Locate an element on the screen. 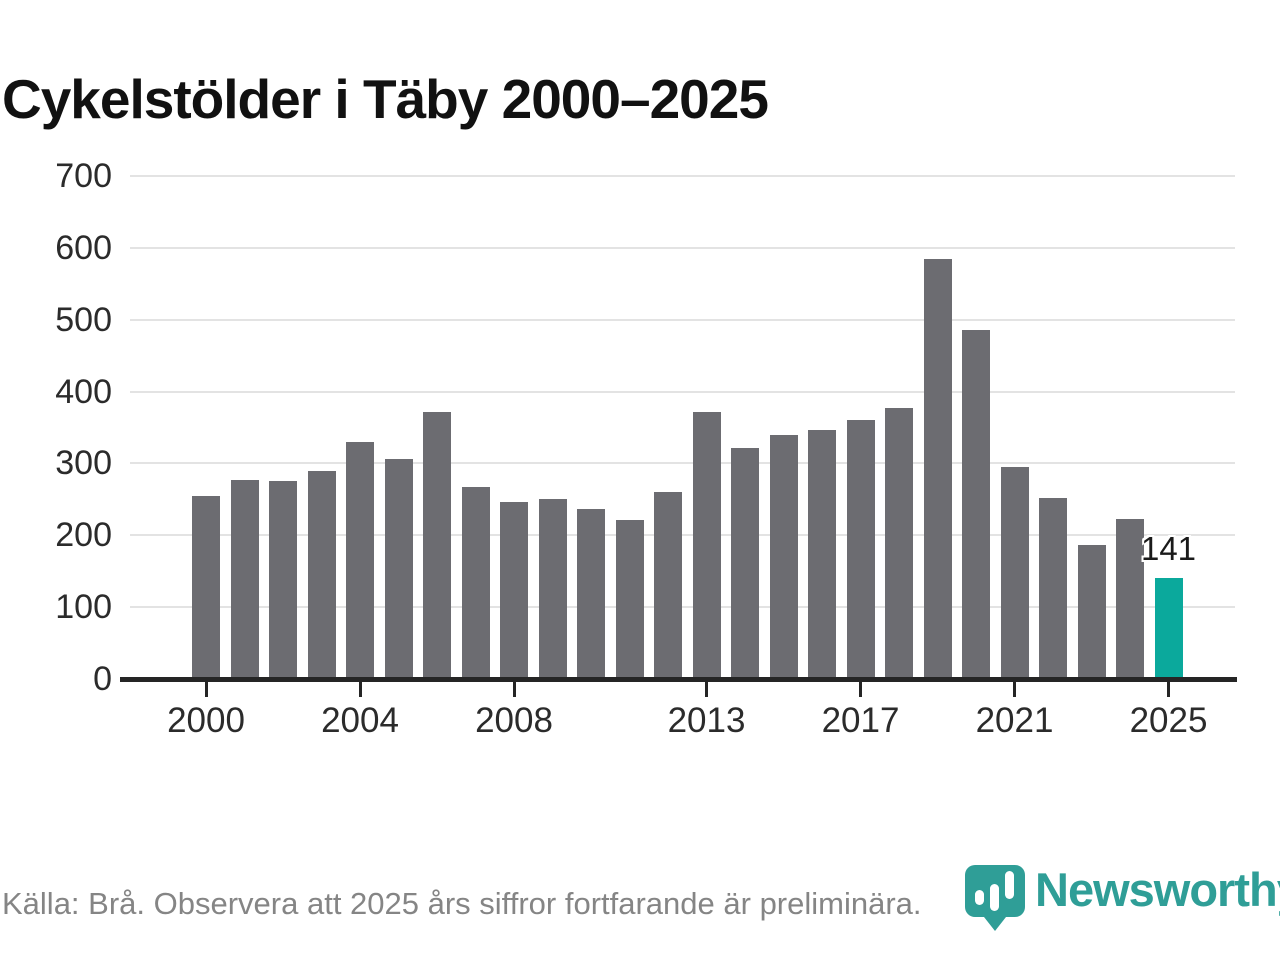  bar-2003 is located at coordinates (321, 575).